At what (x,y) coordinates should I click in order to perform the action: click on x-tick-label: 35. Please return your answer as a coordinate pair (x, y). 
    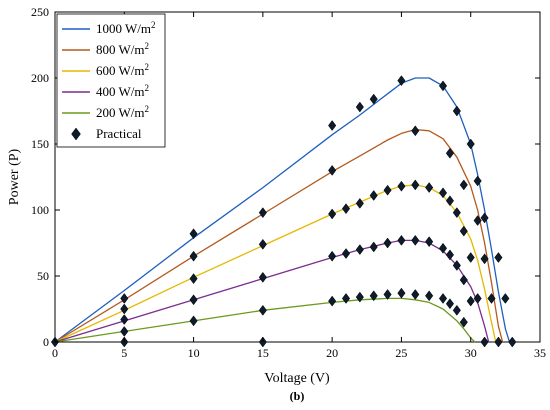
    Looking at the image, I should click on (540, 353).